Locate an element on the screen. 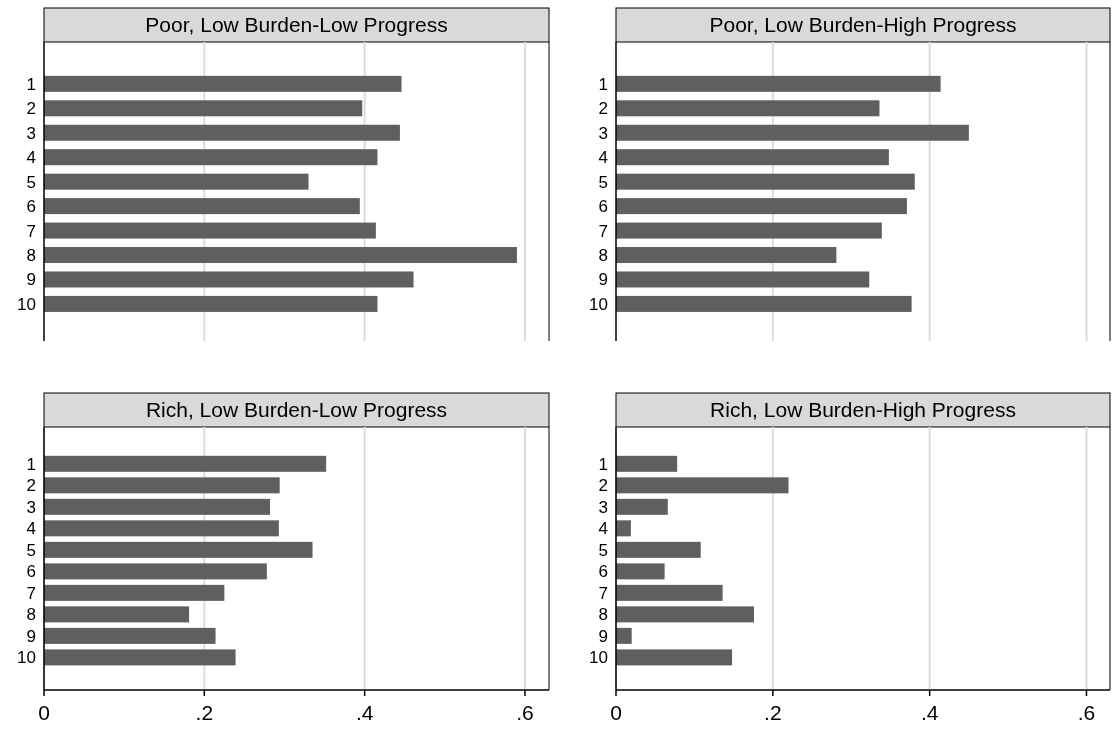 This screenshot has height=732, width=1116. chart-title: Poor, Low Burden-Low Progress is located at coordinates (296, 24).